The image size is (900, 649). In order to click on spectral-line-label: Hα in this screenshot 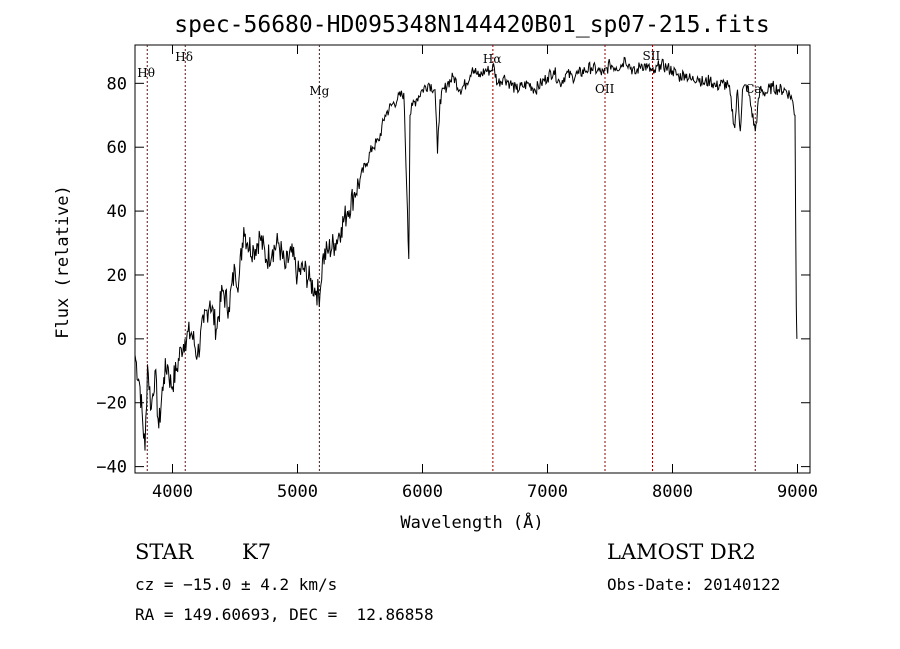, I will do `click(492, 59)`.